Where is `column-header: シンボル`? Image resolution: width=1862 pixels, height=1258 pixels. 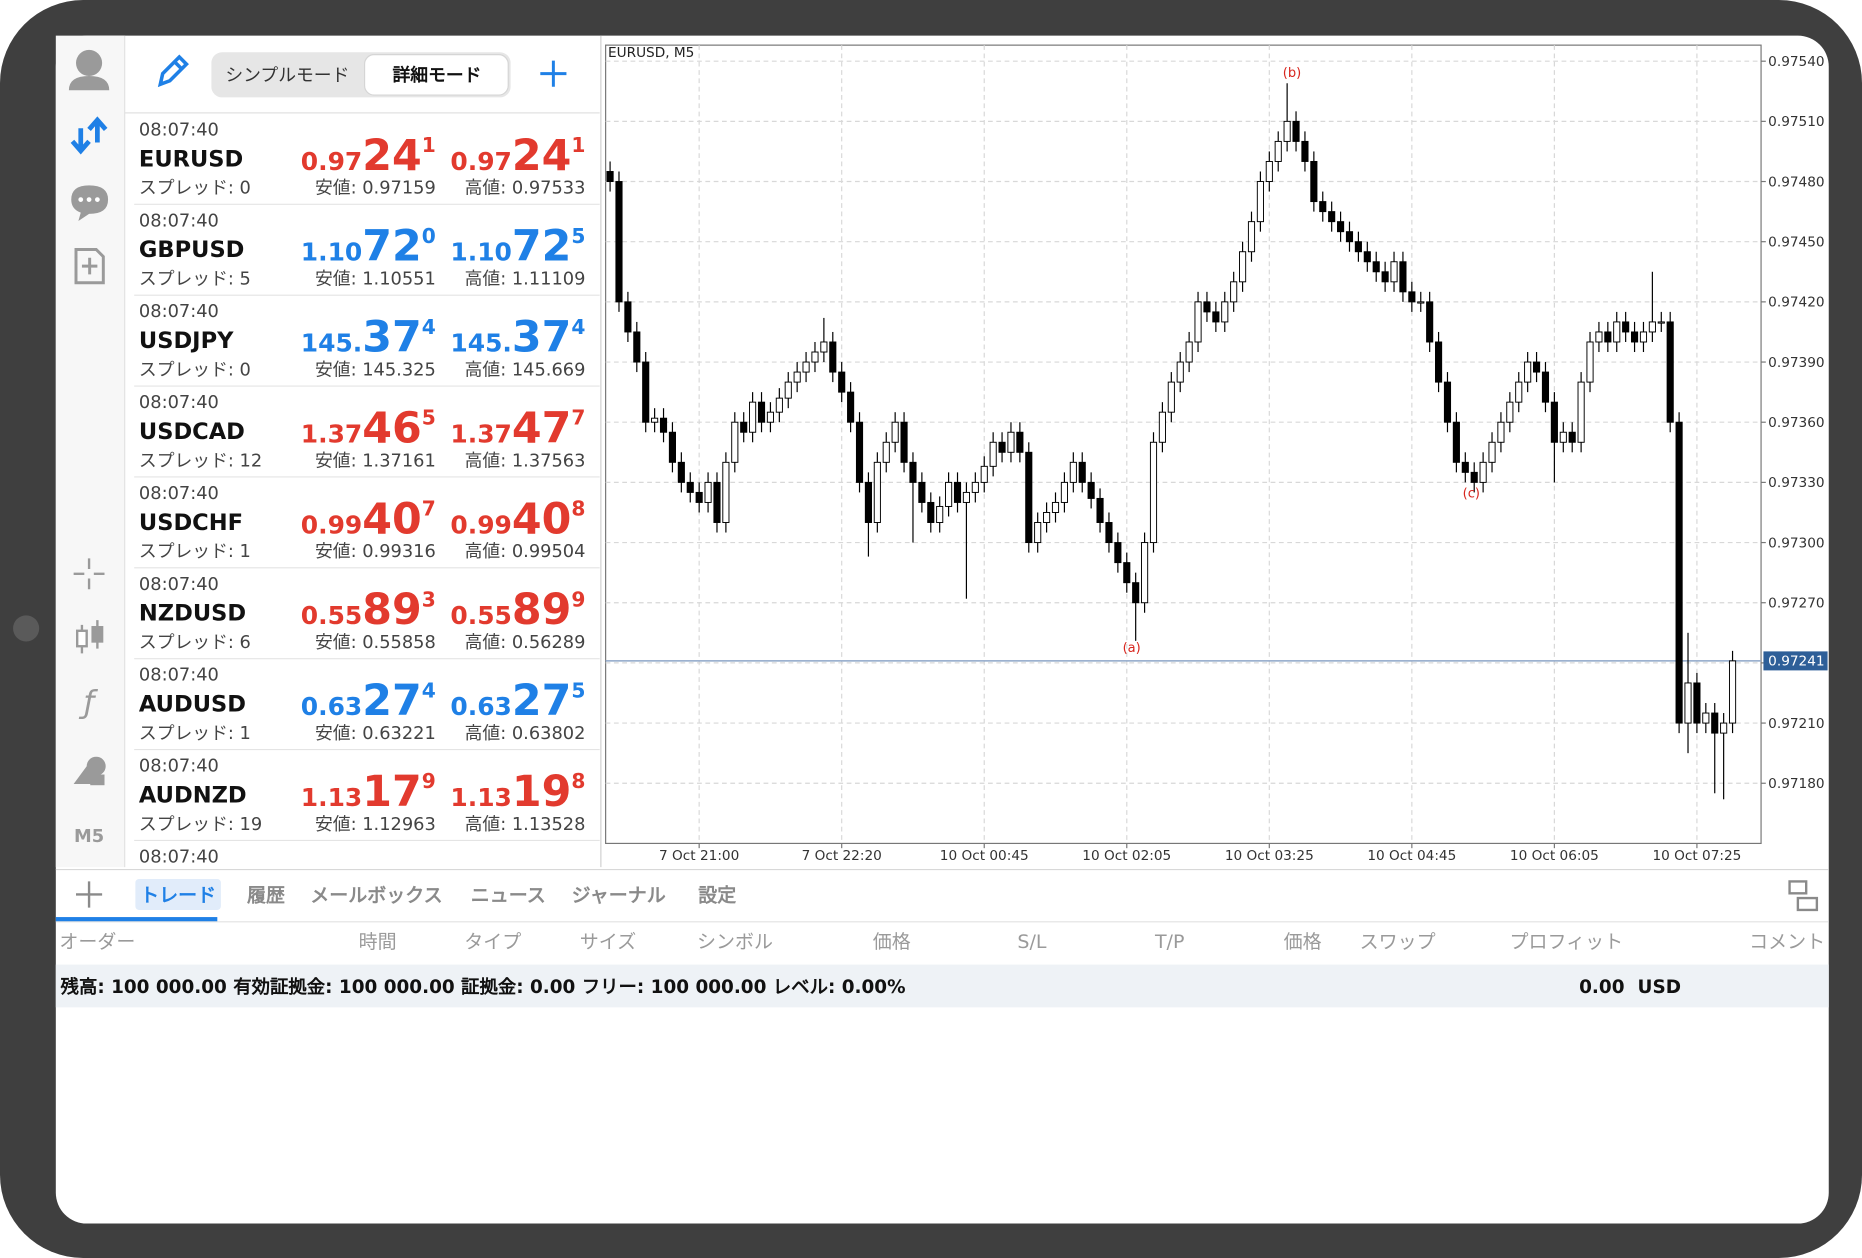
column-header: シンボル is located at coordinates (735, 942).